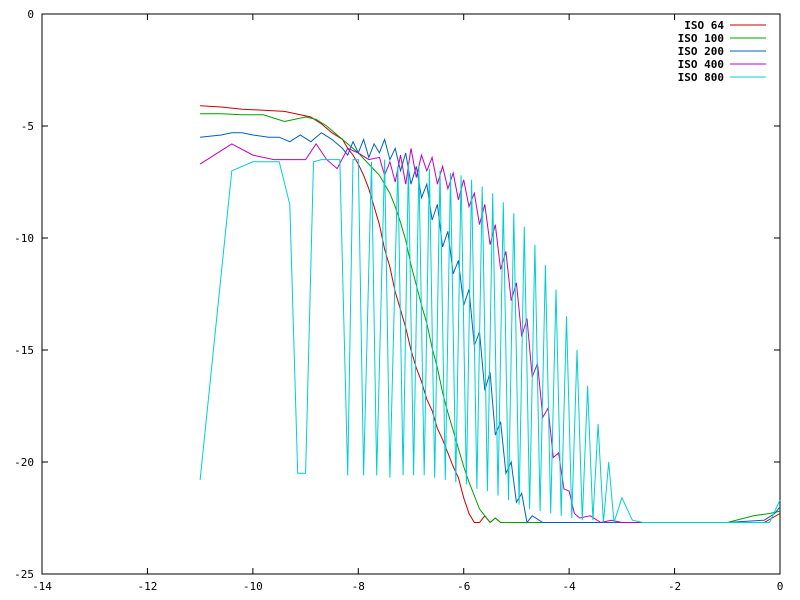  I want to click on legend-label: ISO 400, so click(701, 64).